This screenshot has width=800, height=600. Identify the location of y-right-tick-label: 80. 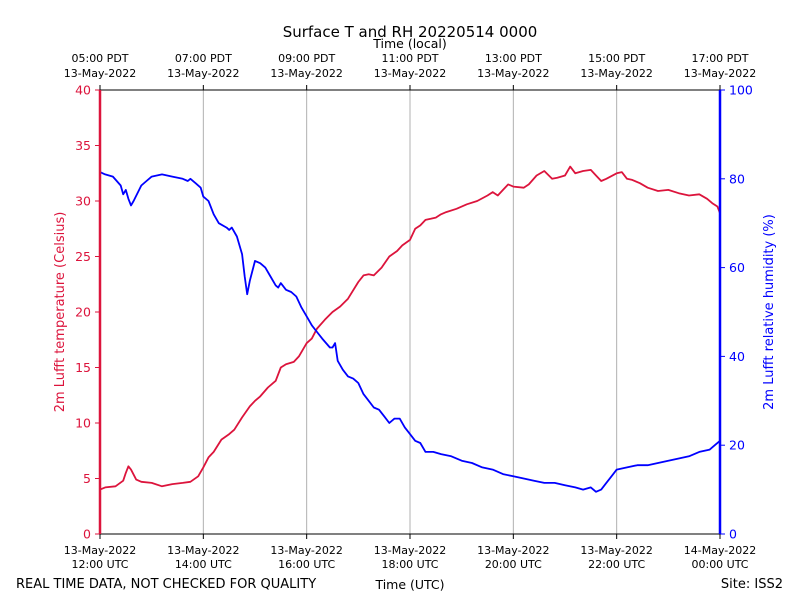
(737, 178).